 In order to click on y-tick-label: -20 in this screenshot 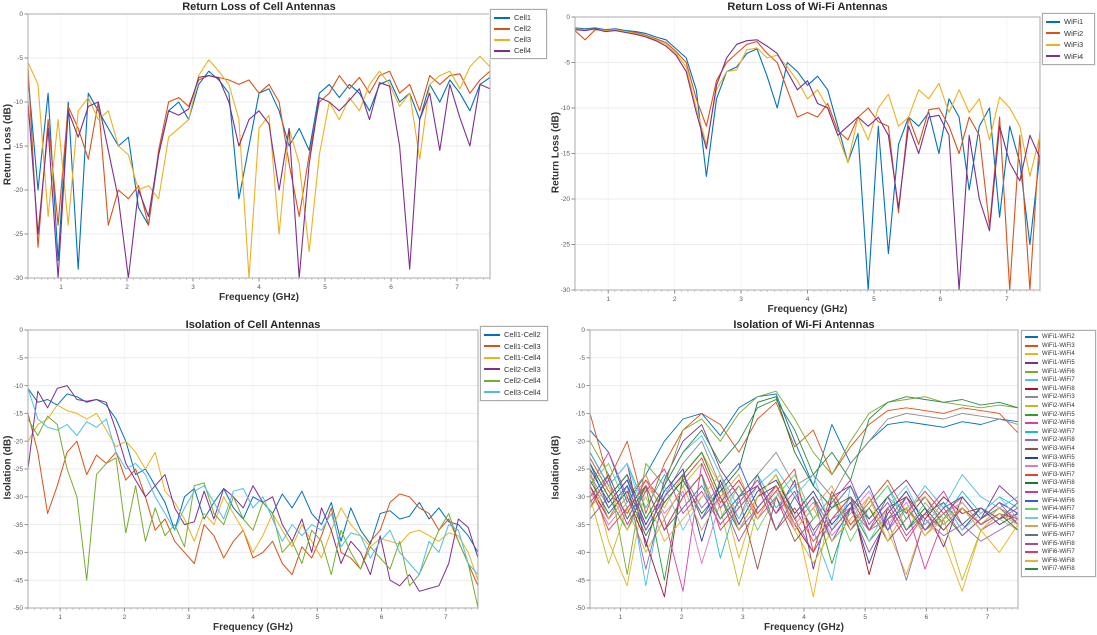, I will do `click(19, 441)`.